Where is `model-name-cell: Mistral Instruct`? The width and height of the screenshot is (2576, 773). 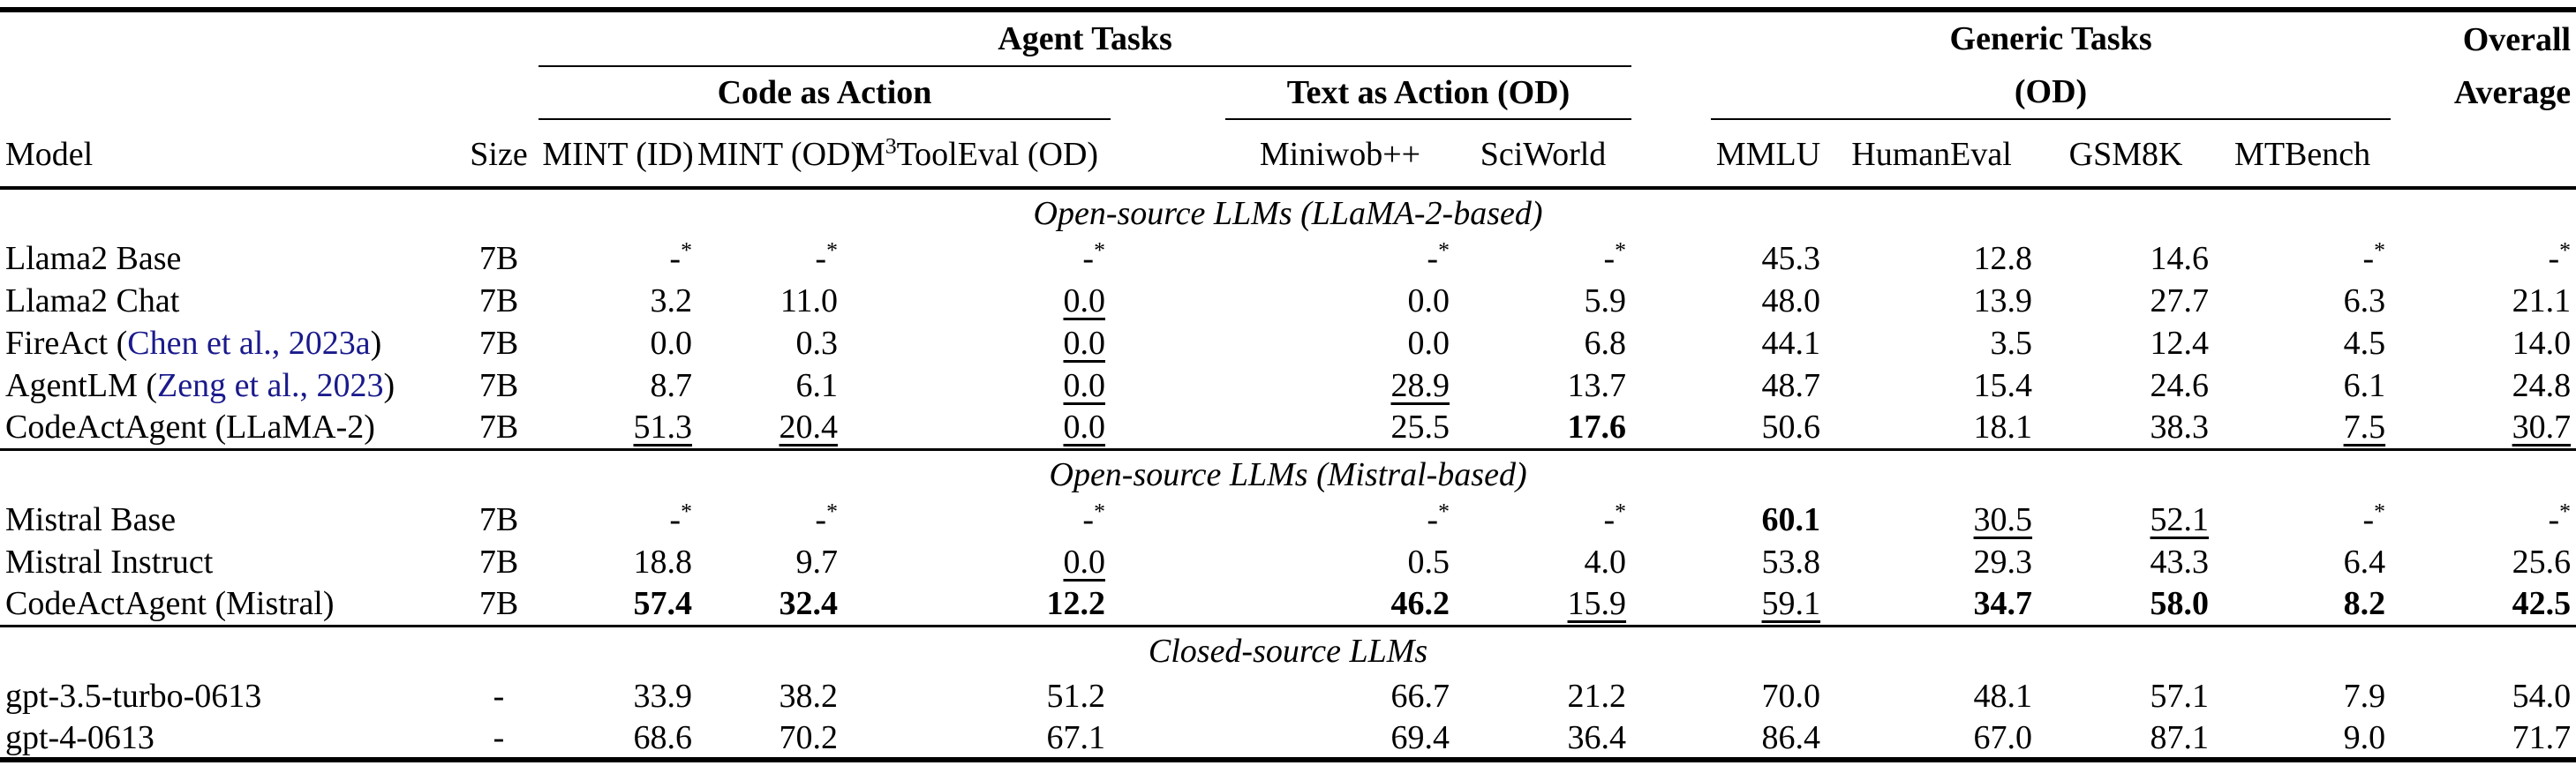 model-name-cell: Mistral Instruct is located at coordinates (110, 562).